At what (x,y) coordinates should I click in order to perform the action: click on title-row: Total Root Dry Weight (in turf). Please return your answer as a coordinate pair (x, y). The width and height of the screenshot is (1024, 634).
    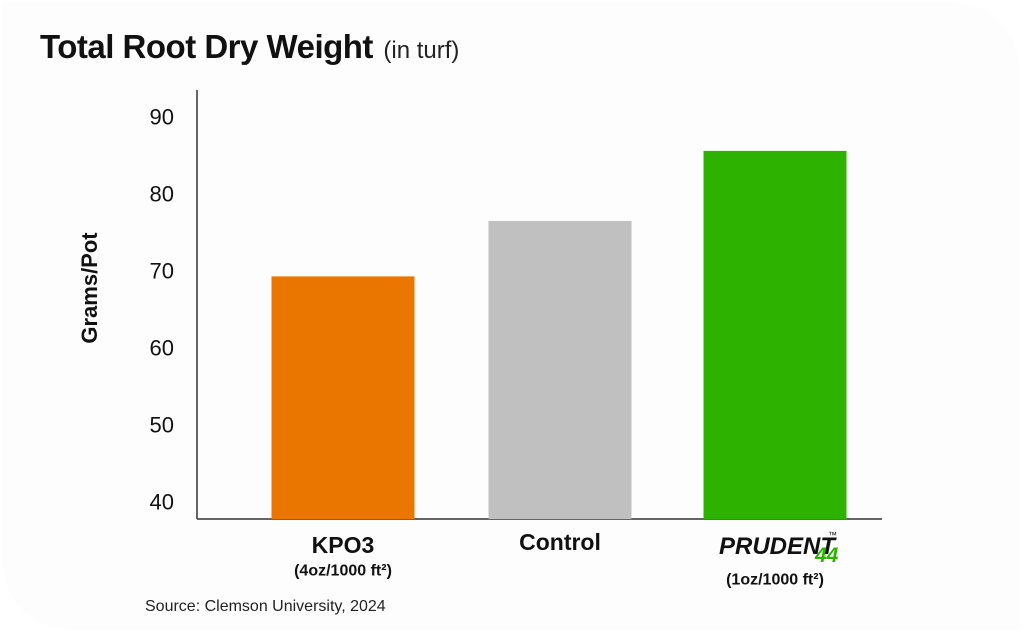
    Looking at the image, I should click on (249, 47).